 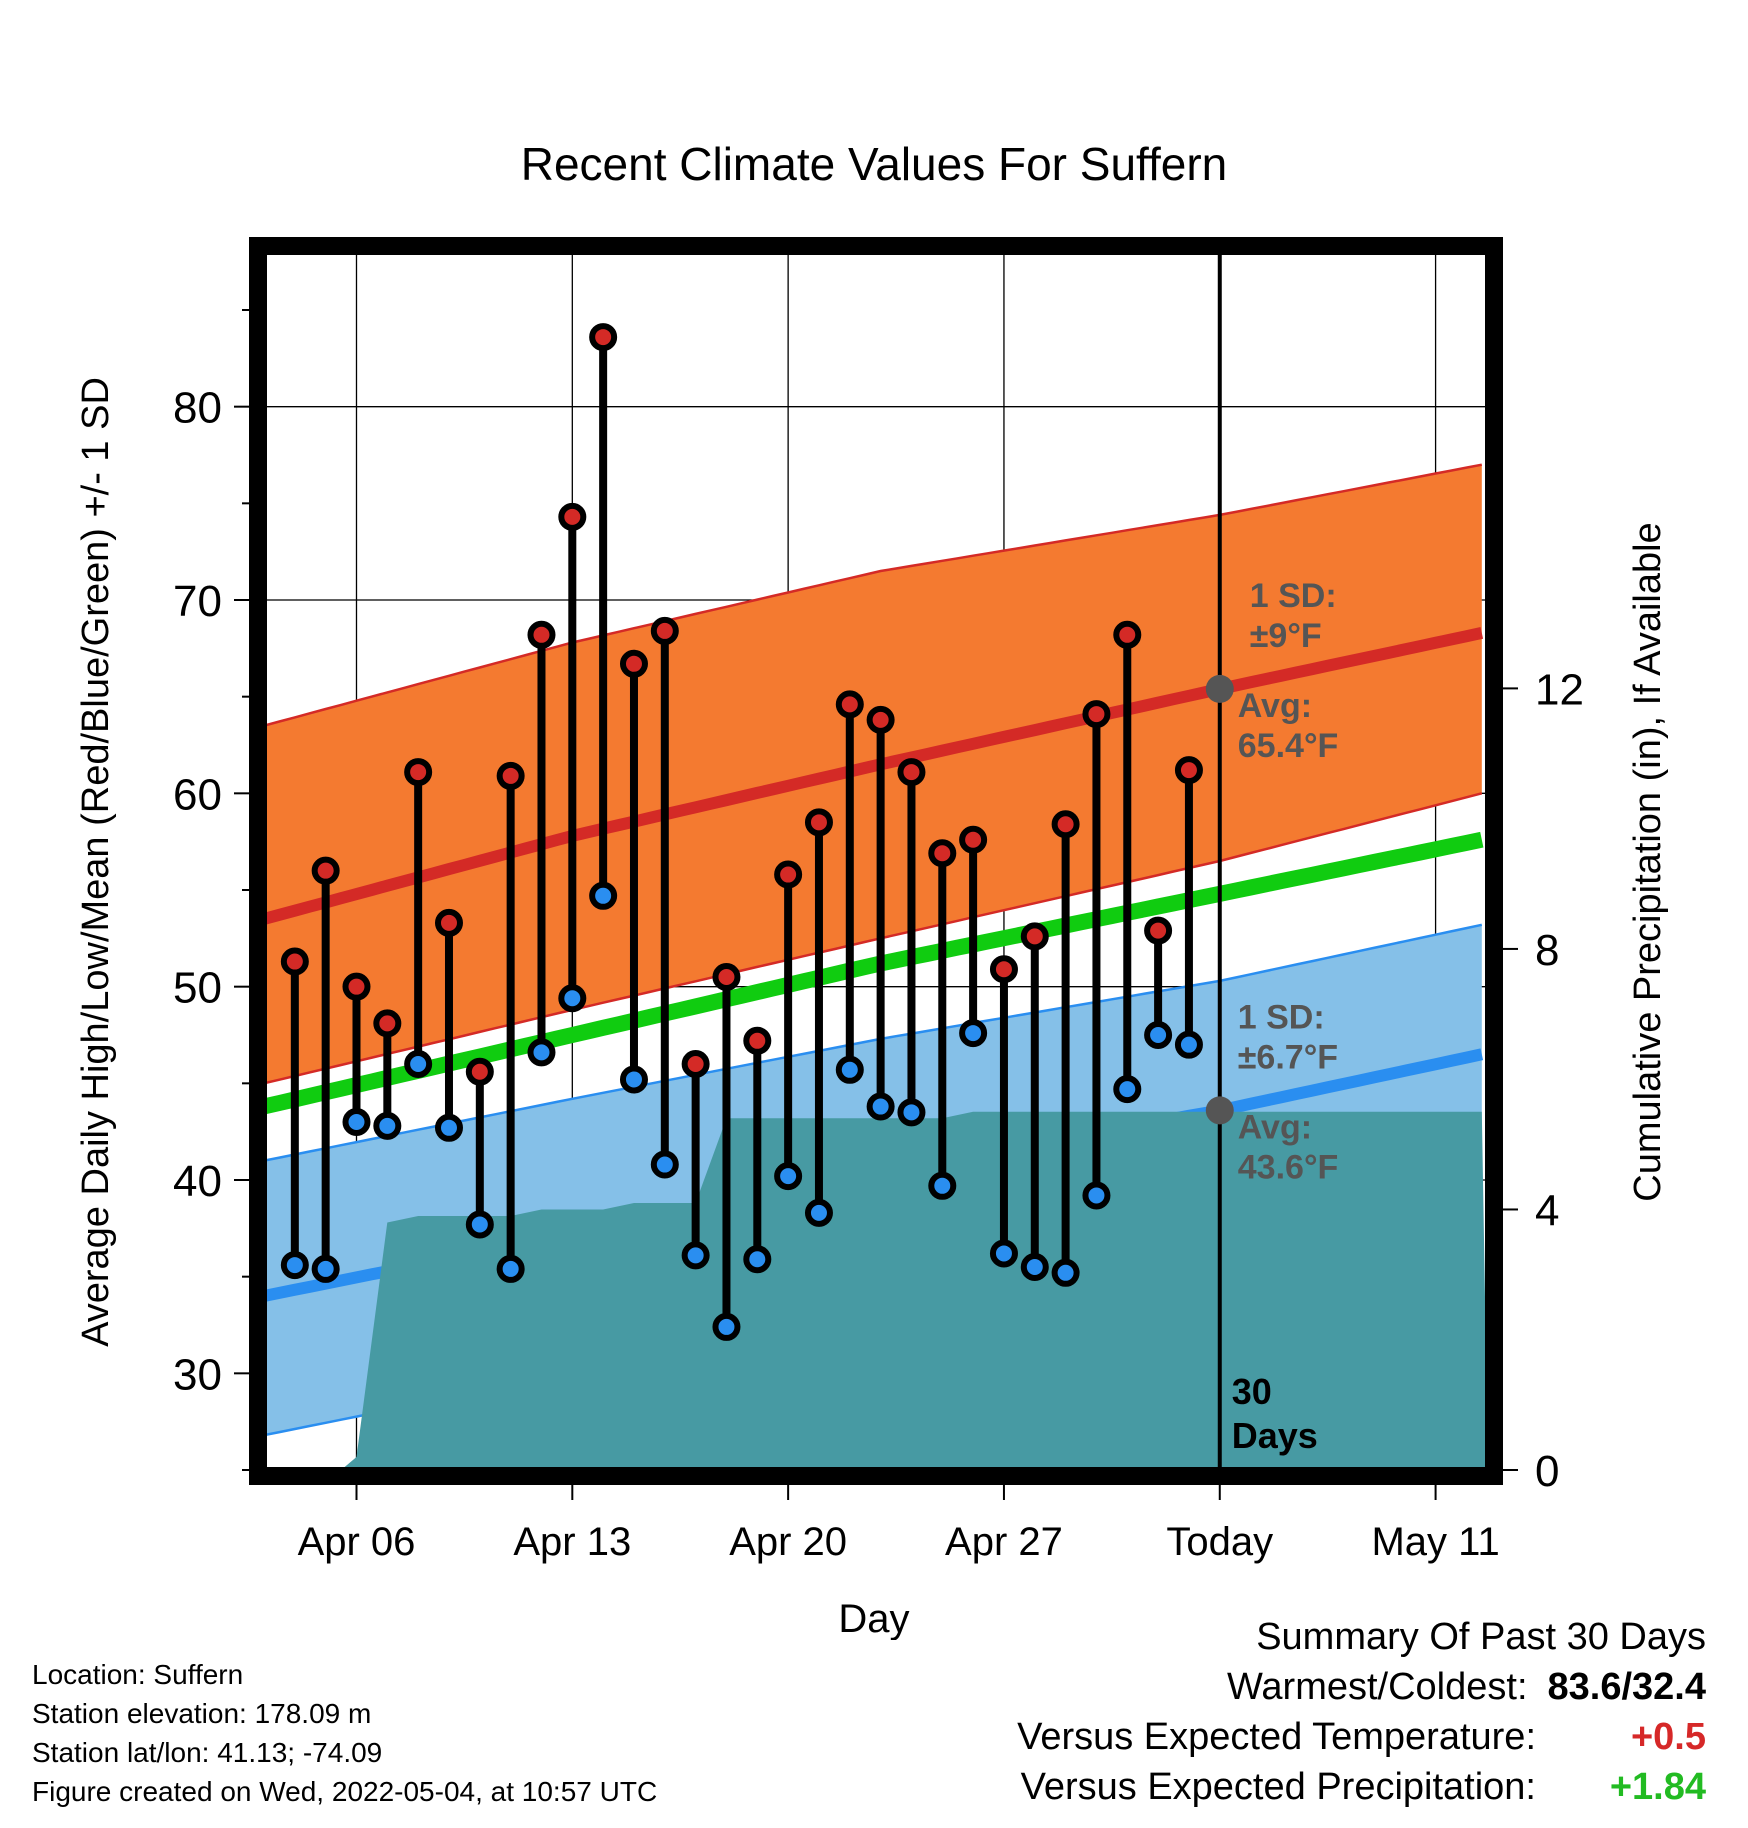 I want to click on high-sd-lower-line, so click(x=873, y=938).